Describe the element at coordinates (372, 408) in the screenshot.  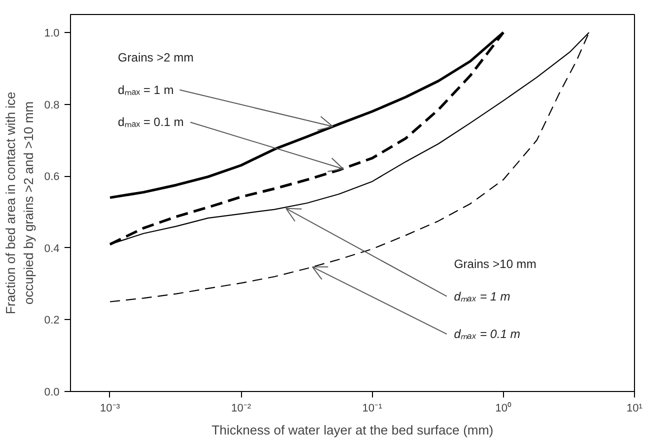
I see `x-tick-label: 10⁻¹` at that location.